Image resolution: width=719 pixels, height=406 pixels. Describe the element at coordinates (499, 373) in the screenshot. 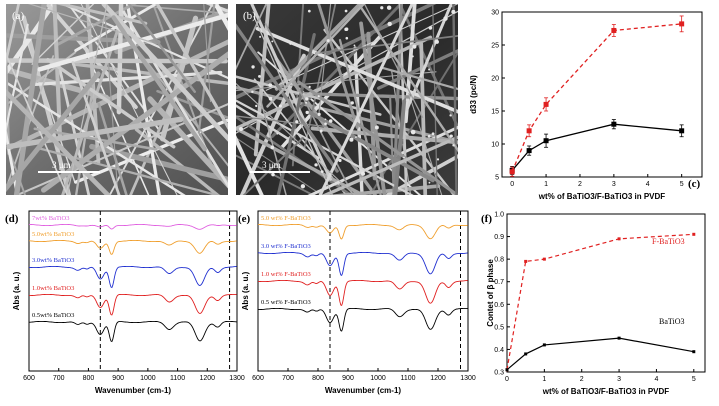

I see `y-tick-label: 0.3` at that location.